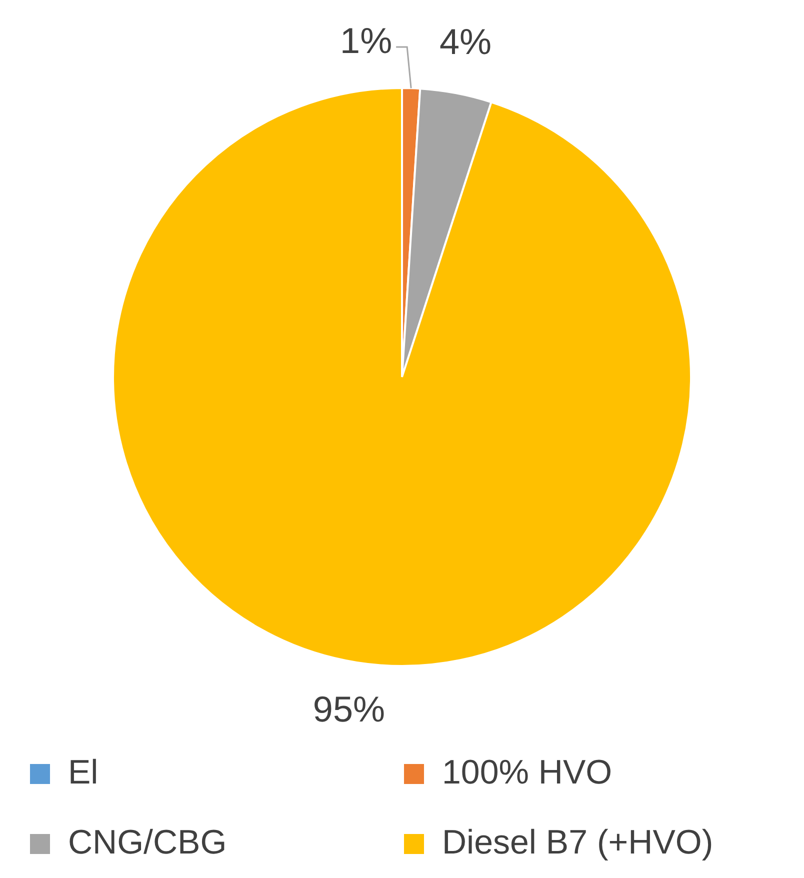 Image resolution: width=804 pixels, height=878 pixels. Describe the element at coordinates (466, 41) in the screenshot. I see `data-label: 4%` at that location.